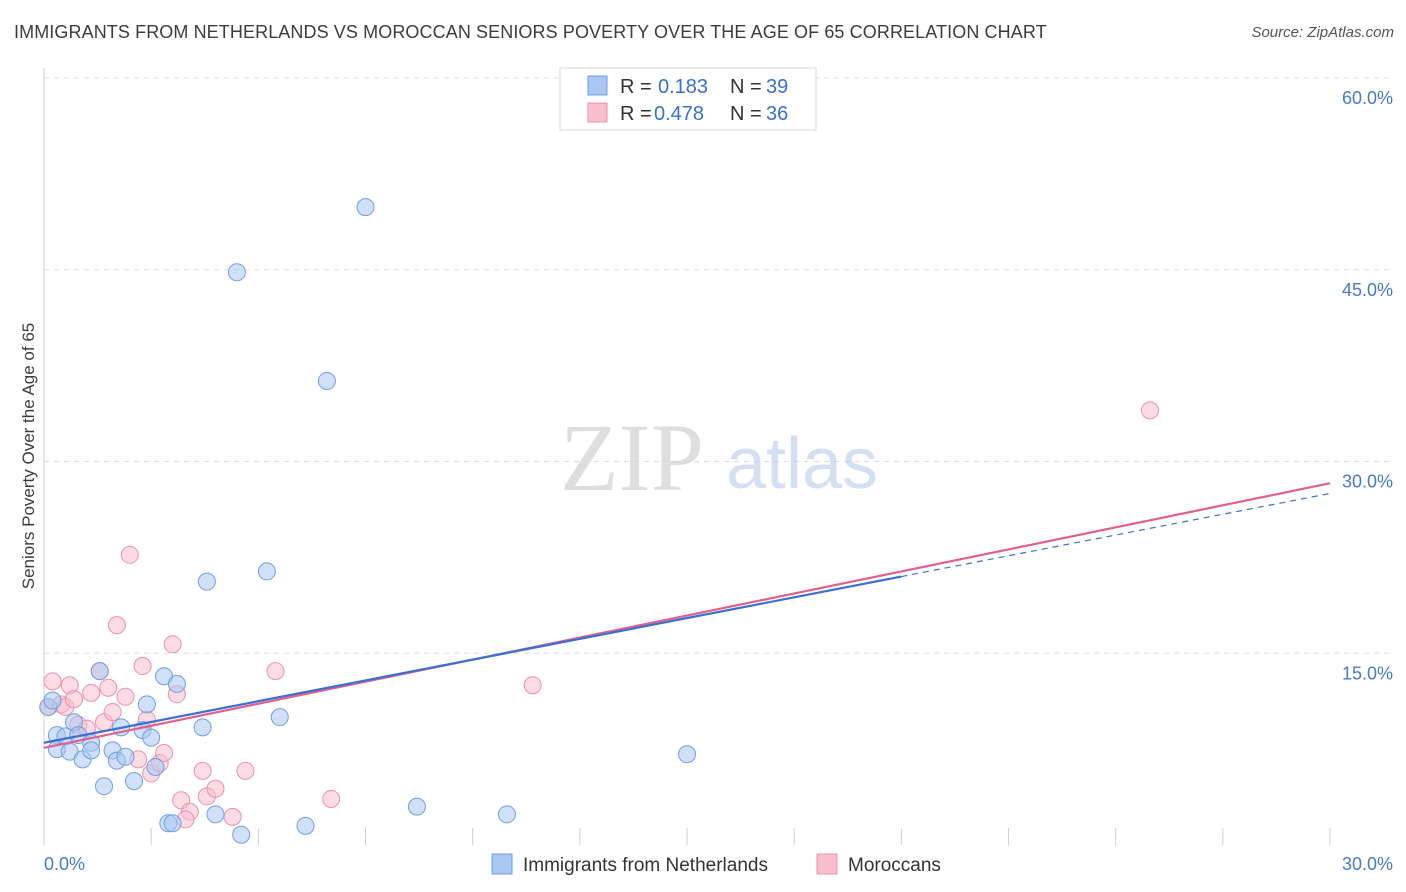 The height and width of the screenshot is (892, 1406). I want to click on watermark-zip: ZIP, so click(632, 457).